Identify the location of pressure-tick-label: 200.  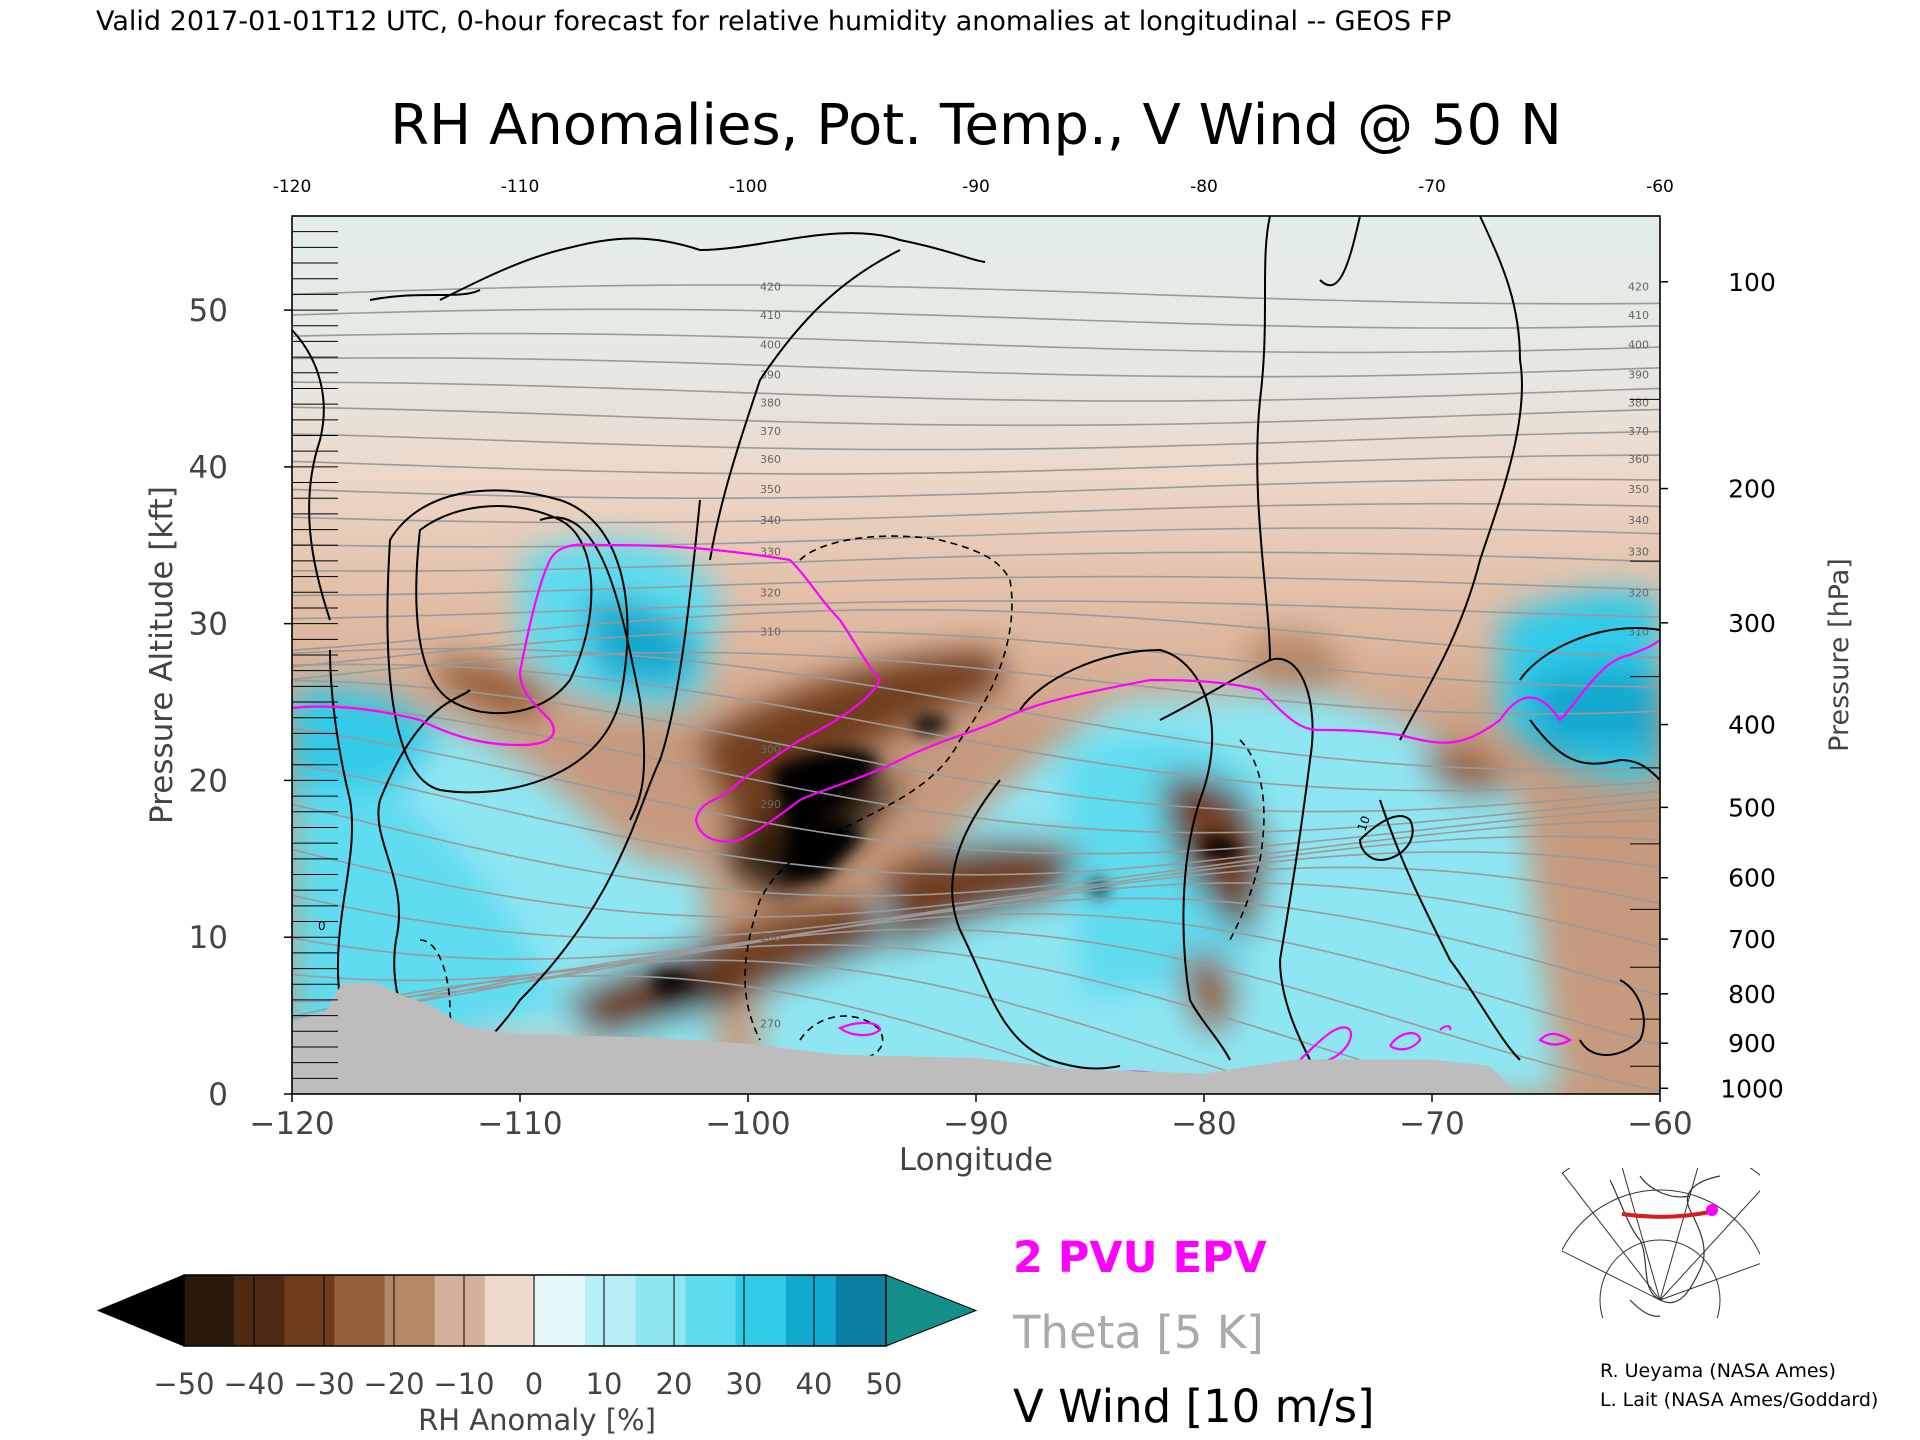
(1752, 489).